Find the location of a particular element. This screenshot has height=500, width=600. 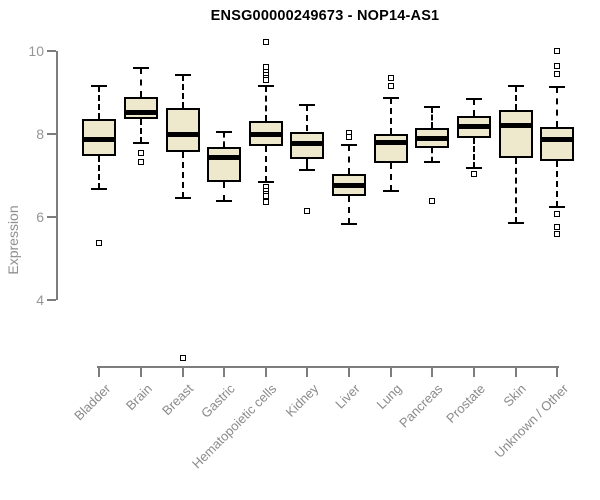

x-axis-line is located at coordinates (328, 367).